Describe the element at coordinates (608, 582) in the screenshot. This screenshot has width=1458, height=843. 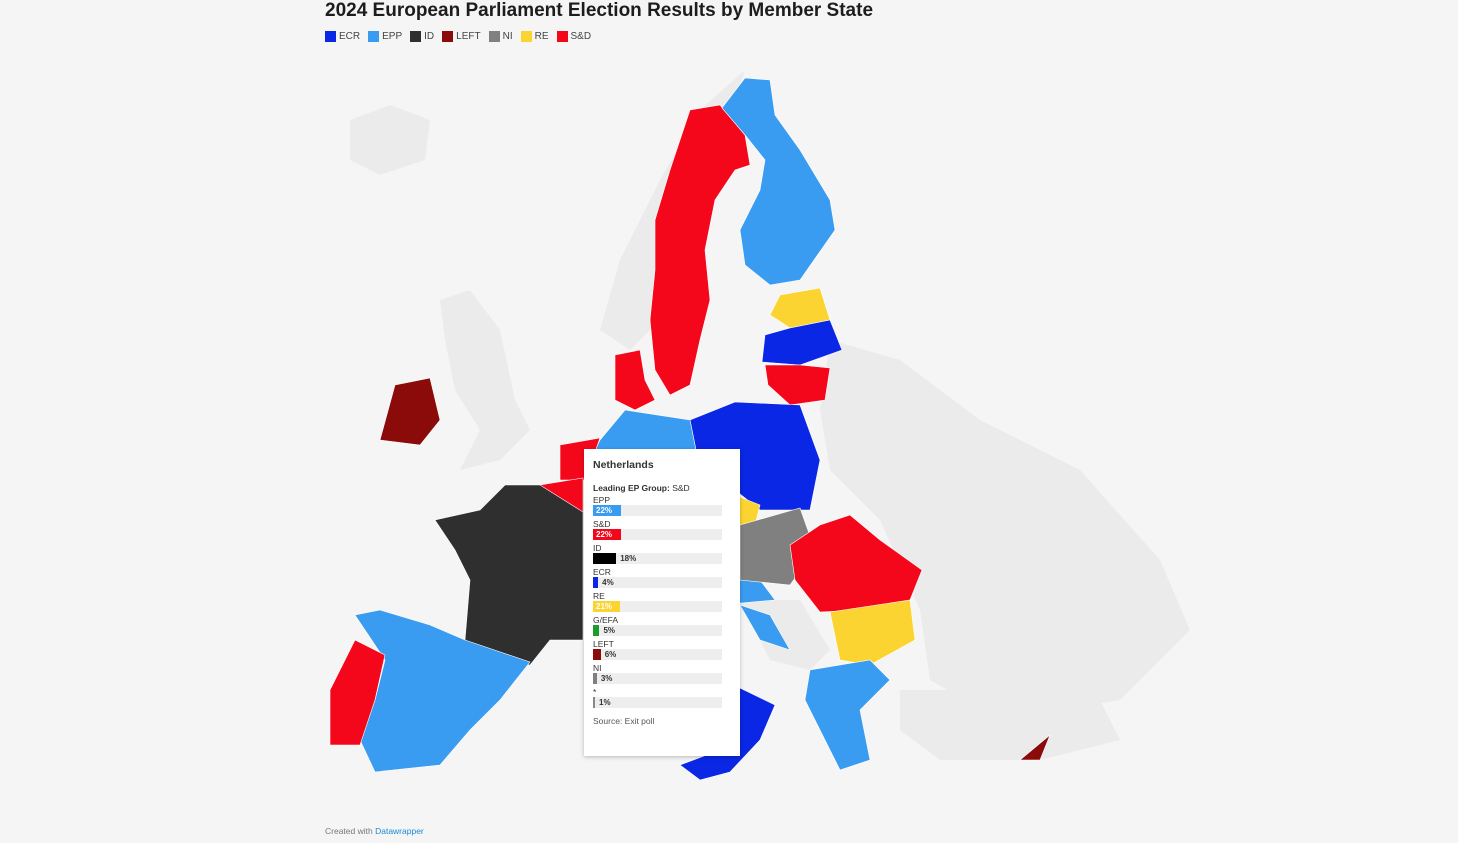
I see `bar-value: 4%` at that location.